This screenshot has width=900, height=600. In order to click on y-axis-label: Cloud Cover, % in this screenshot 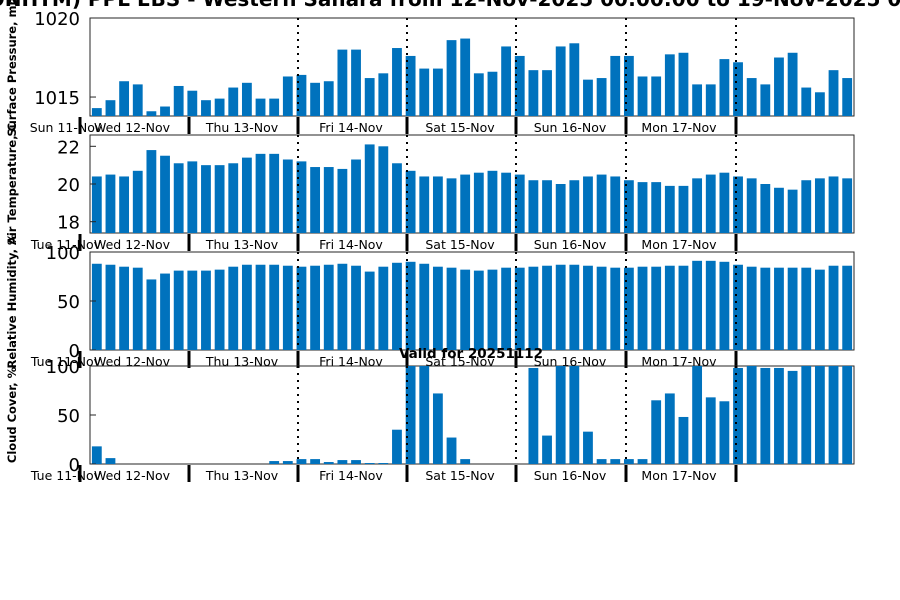, I will do `click(12, 414)`.